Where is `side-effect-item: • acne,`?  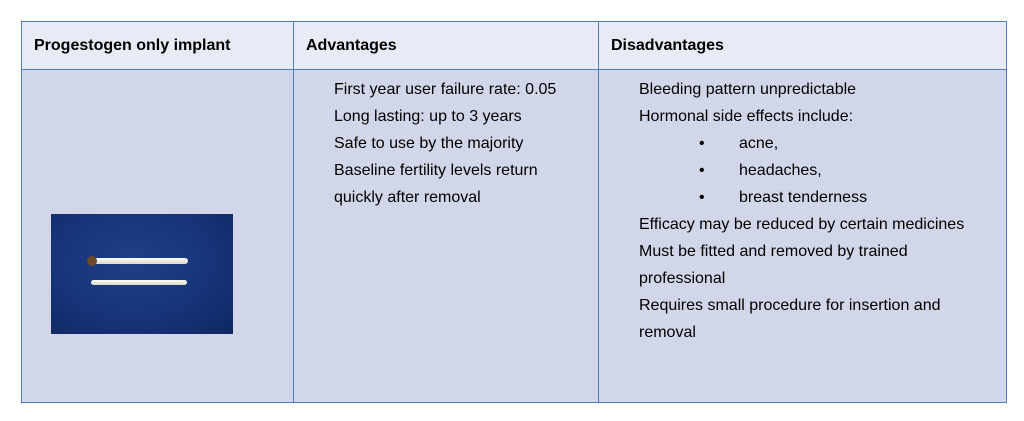
side-effect-item: • acne, is located at coordinates (843, 143).